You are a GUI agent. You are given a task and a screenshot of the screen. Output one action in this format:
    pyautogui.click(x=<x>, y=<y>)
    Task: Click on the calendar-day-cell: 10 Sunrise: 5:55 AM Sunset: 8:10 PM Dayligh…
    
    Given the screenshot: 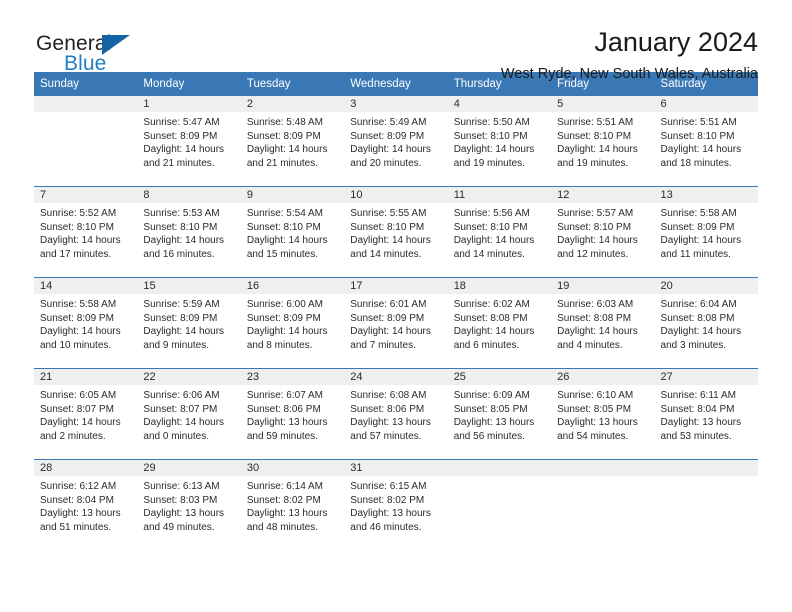 What is the action you would take?
    pyautogui.click(x=396, y=232)
    